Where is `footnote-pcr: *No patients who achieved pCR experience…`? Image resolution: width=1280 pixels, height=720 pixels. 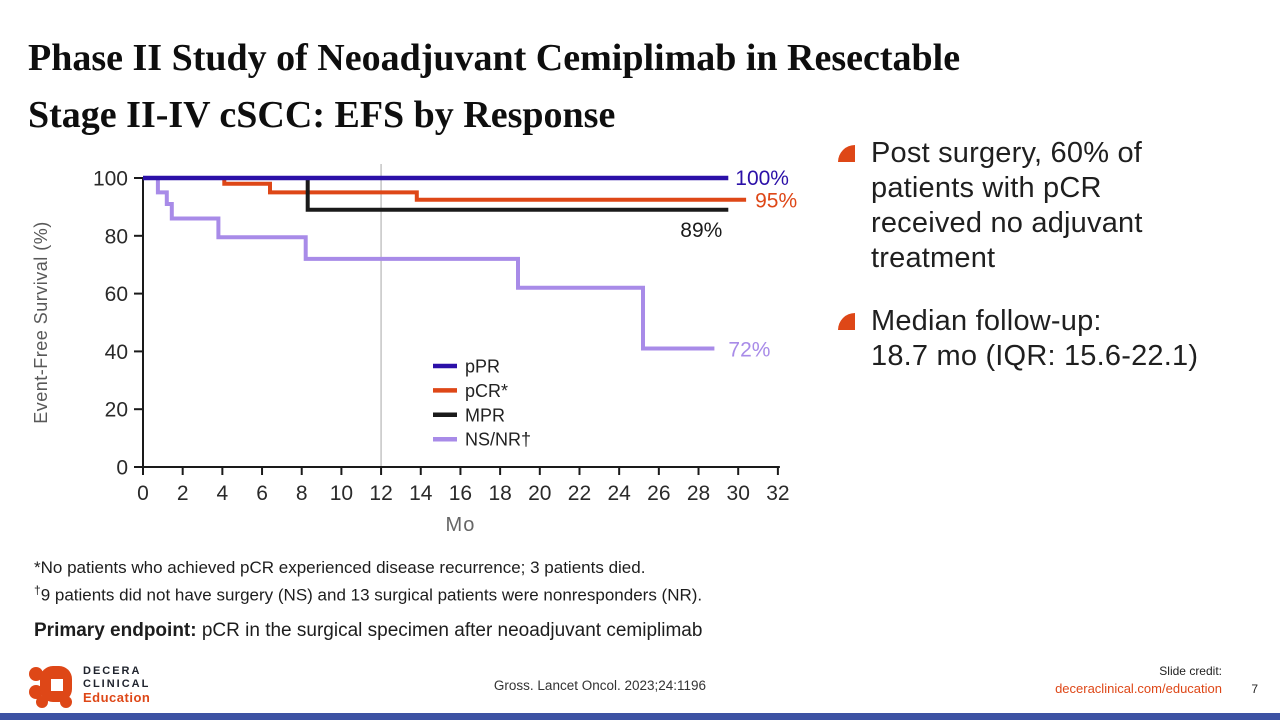 footnote-pcr: *No patients who achieved pCR experience… is located at coordinates (340, 567).